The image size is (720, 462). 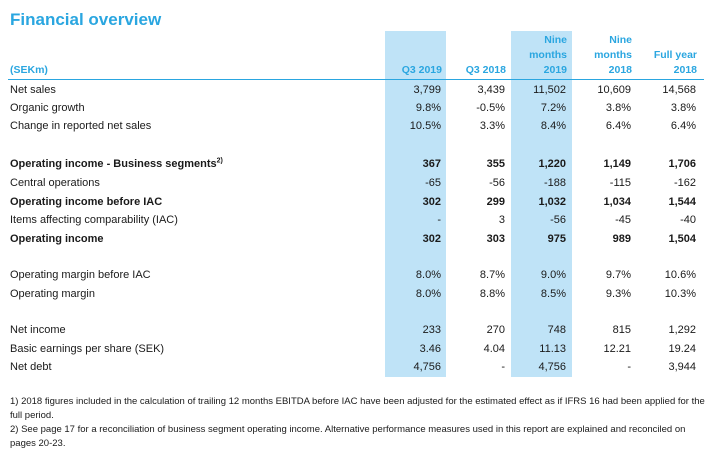 What do you see at coordinates (556, 239) in the screenshot?
I see `cell: 975` at bounding box center [556, 239].